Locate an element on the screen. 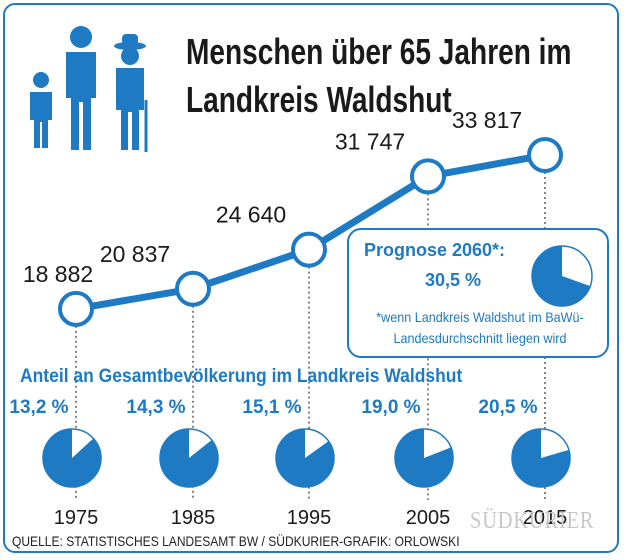 The height and width of the screenshot is (560, 626). watermark: SÜDKURIER is located at coordinates (532, 521).